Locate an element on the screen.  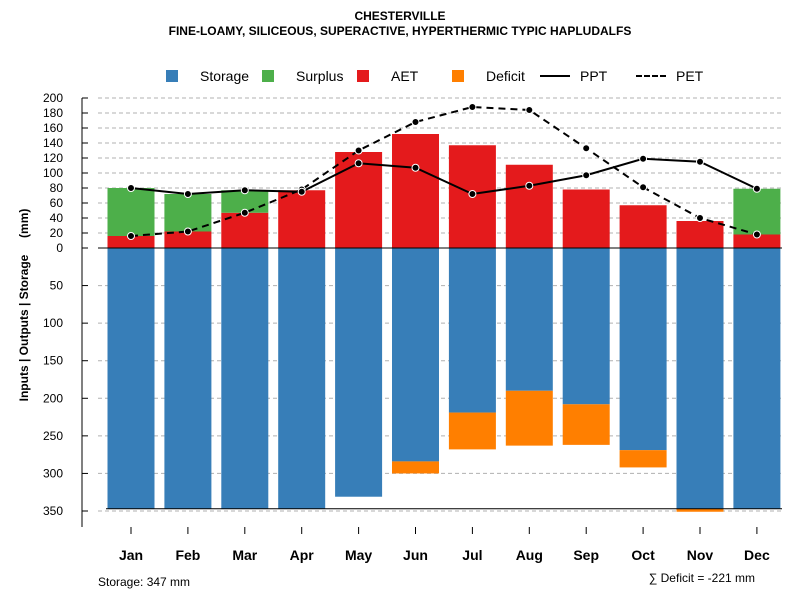
y-tick-label-lower: 250 is located at coordinates (53, 436).